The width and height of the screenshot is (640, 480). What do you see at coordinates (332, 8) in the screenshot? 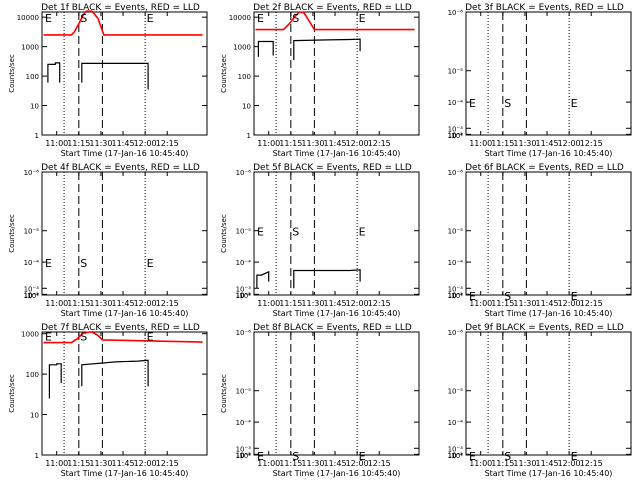
I see `chart-title: Det 2f BLACK = Events, RED = LLD` at bounding box center [332, 8].